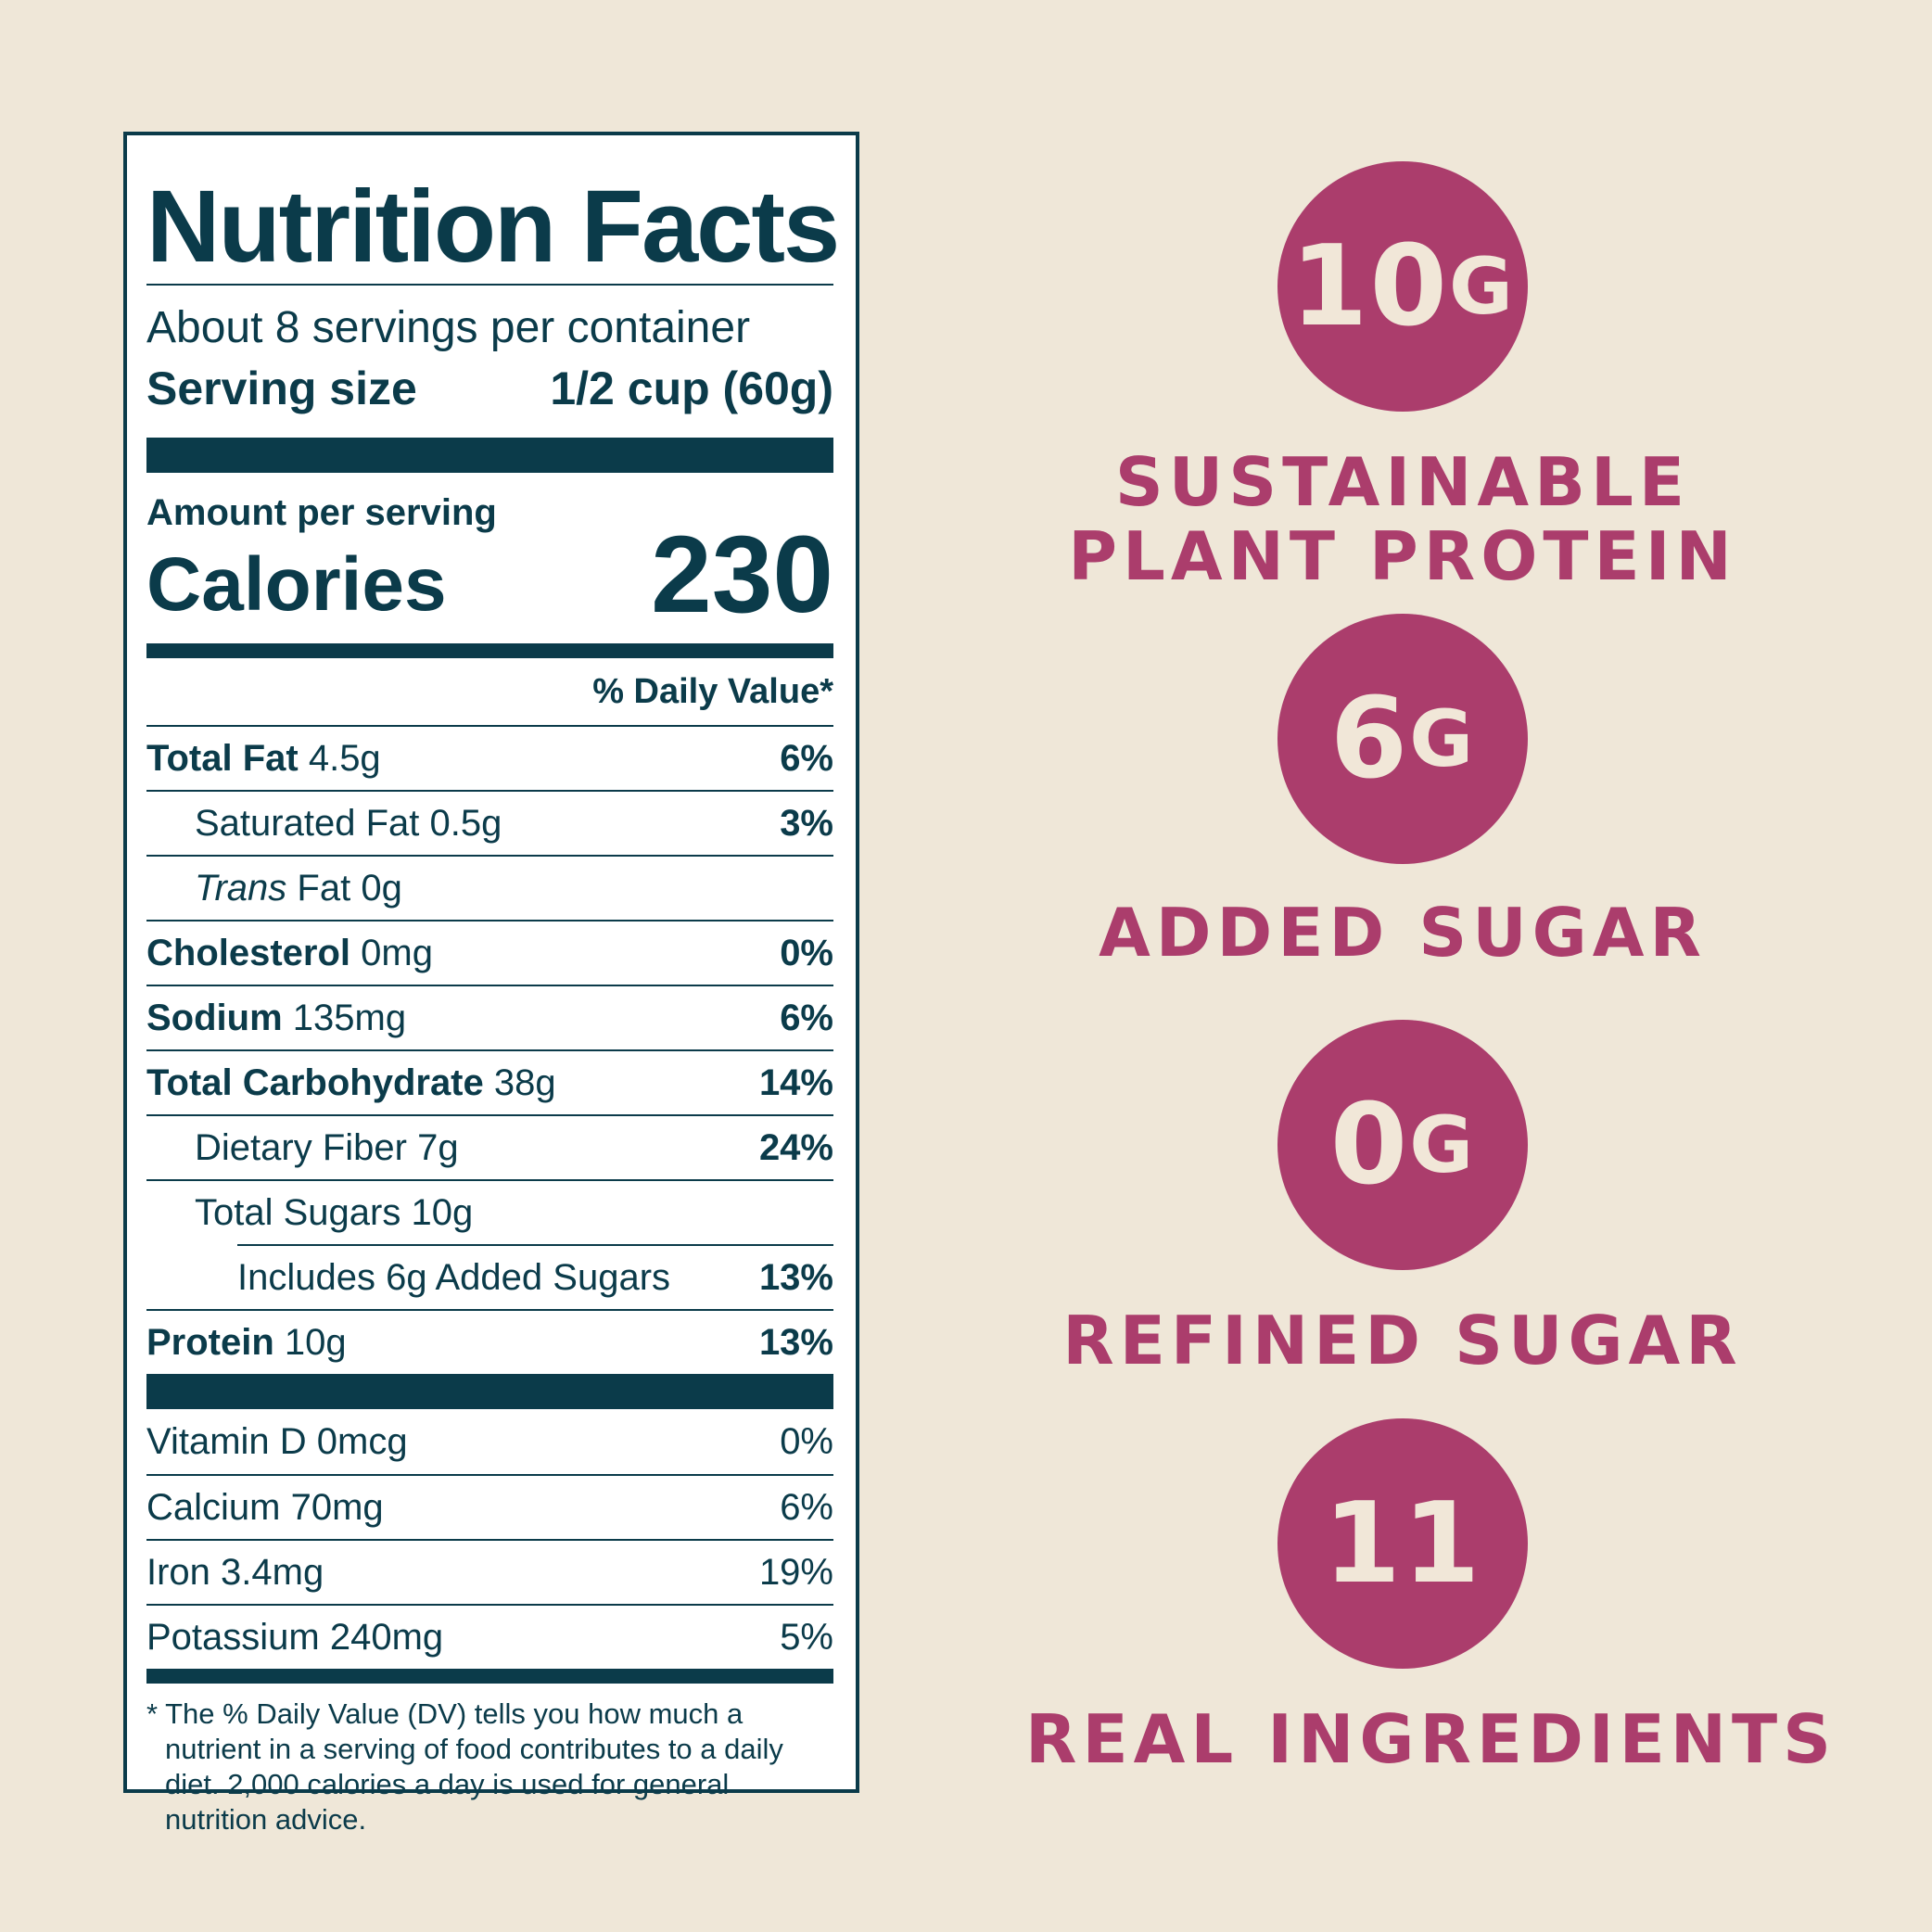  I want to click on badge-number: 0, so click(1369, 1145).